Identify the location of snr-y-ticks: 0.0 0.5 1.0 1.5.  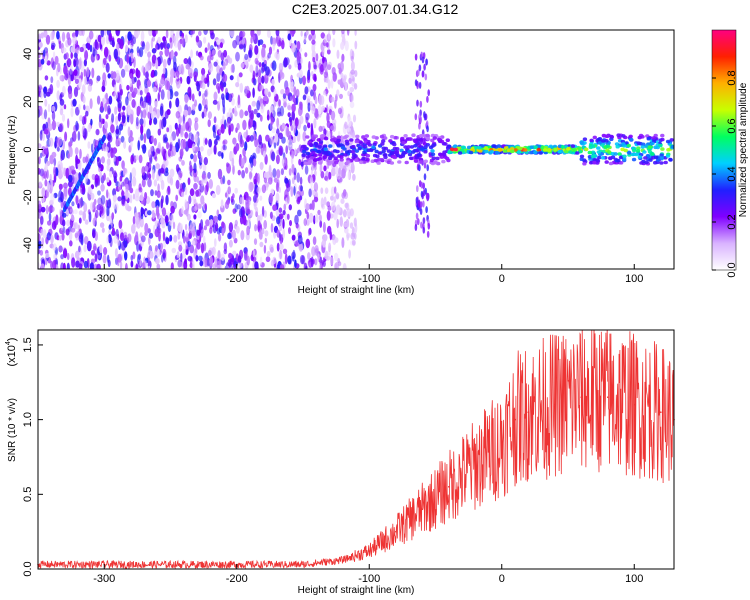
(32, 457).